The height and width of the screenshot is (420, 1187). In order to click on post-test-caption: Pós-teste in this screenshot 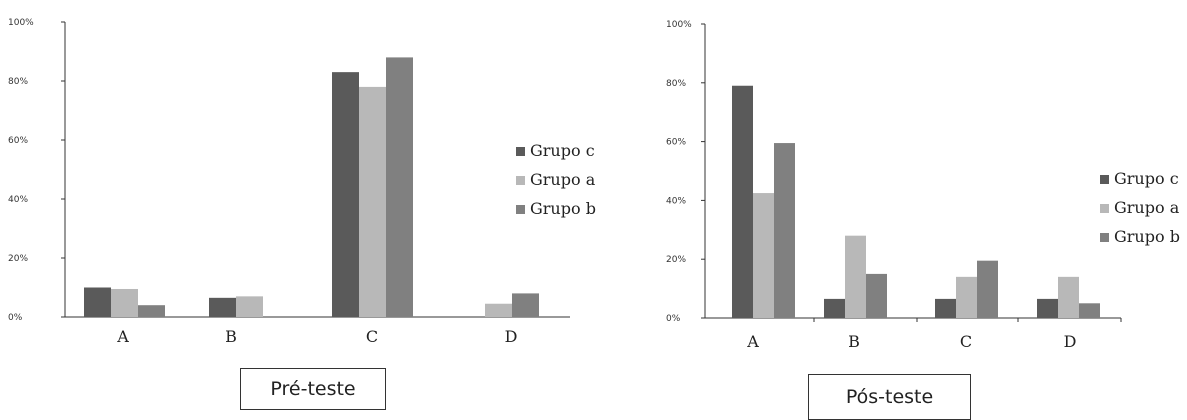, I will do `click(889, 397)`.